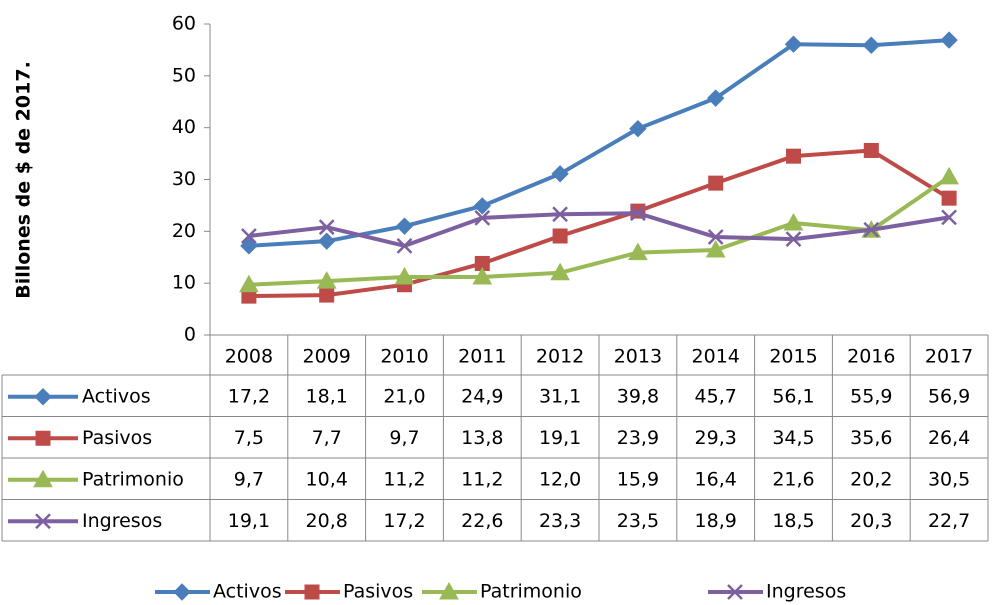 This screenshot has width=1002, height=605. I want to click on row-label: Pasivos, so click(117, 438).